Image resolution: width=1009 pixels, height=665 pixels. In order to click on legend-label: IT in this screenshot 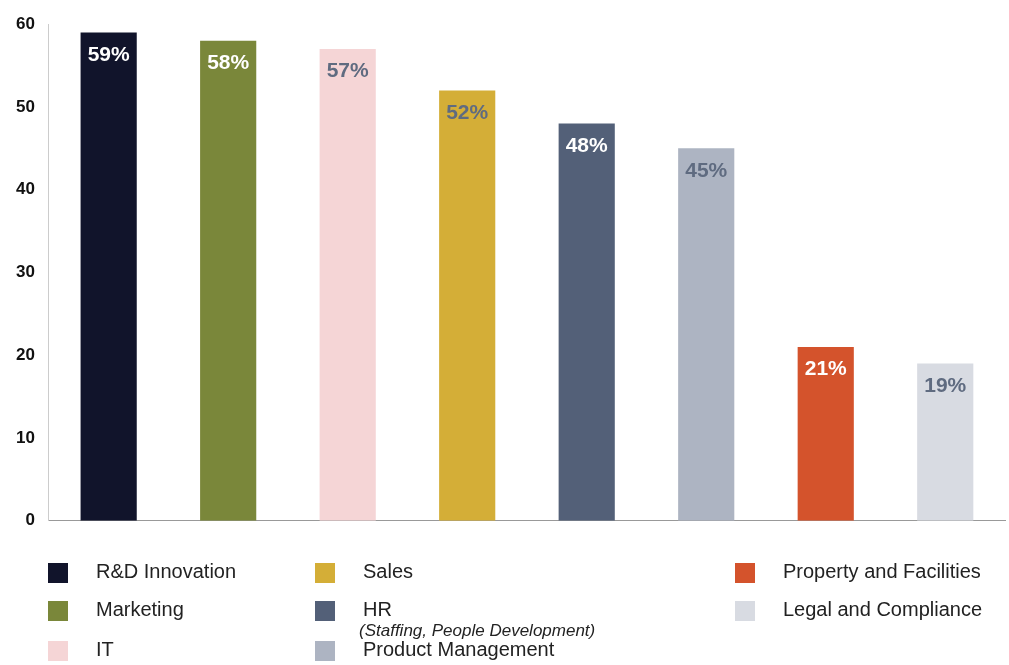, I will do `click(105, 649)`.